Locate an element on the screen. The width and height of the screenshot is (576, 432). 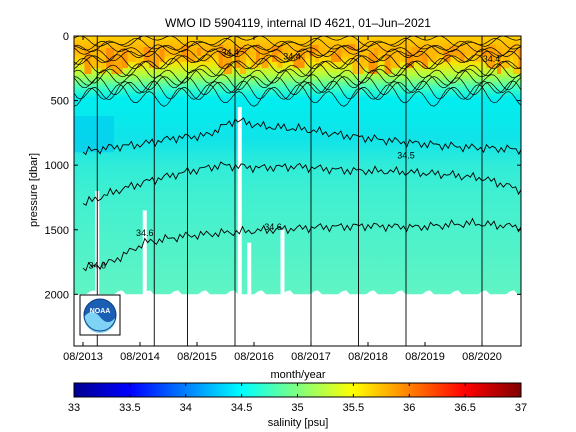
colorbar-tick-label: 34.5 is located at coordinates (241, 408).